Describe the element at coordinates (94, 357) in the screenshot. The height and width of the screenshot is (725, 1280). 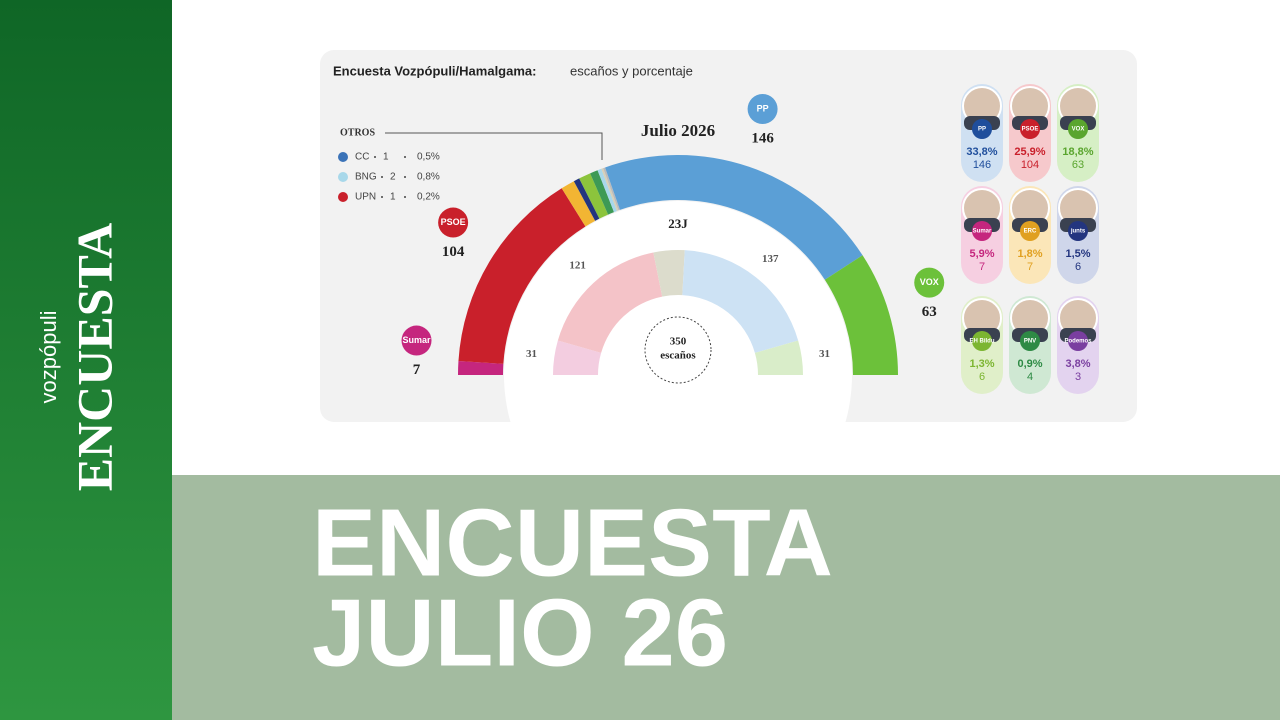
I see `sidebar-label: ENCUESTA` at that location.